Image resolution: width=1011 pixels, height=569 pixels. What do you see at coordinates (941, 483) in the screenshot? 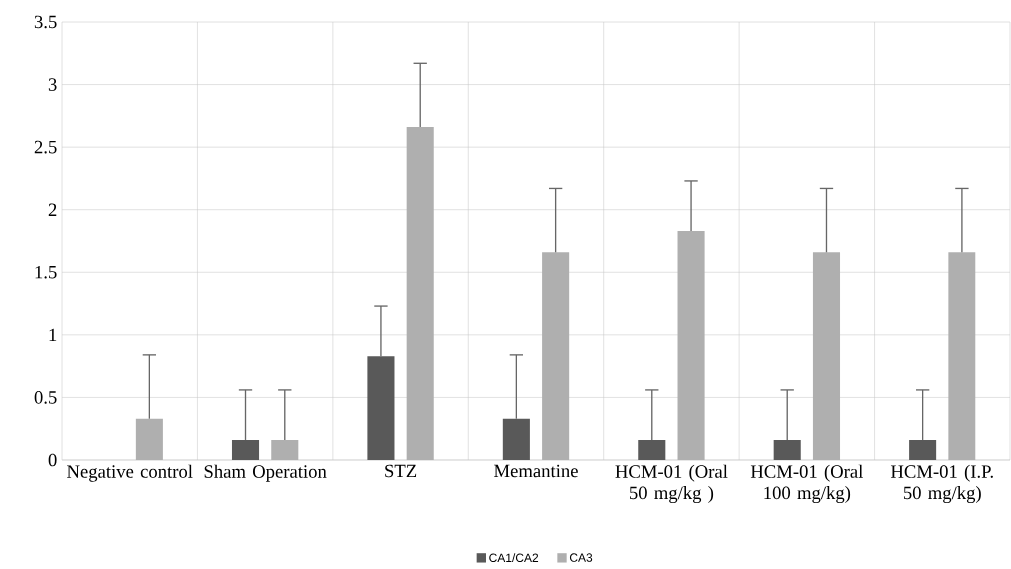
I see `x-tick-label: HCM-01 (I.P. 50 mg/kg)` at bounding box center [941, 483].